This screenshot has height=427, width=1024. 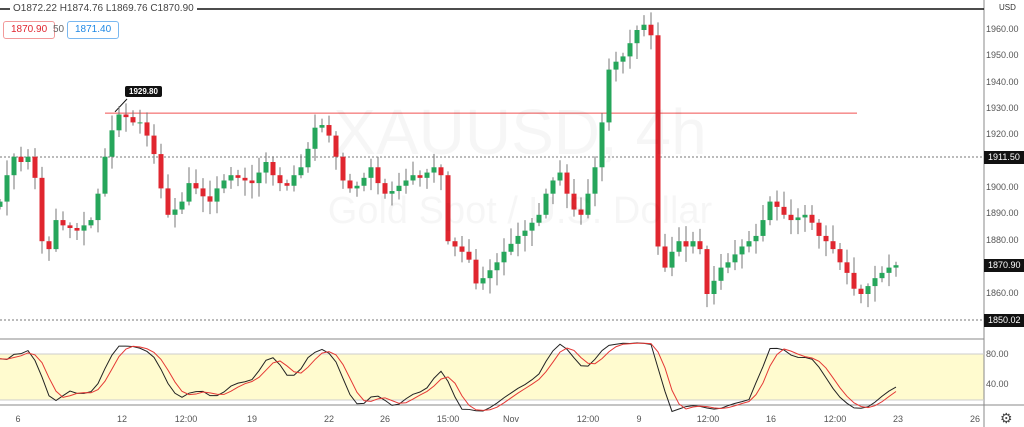 What do you see at coordinates (29, 30) in the screenshot?
I see `sell-price-button: 1870.90` at bounding box center [29, 30].